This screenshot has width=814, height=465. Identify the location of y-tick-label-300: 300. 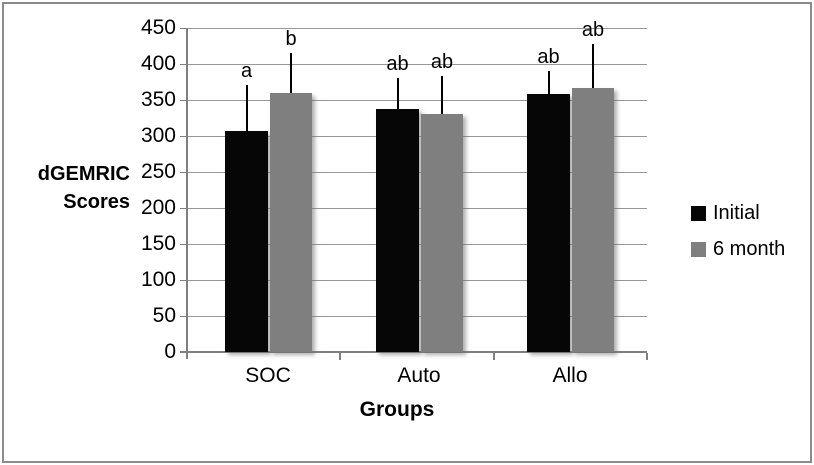
(158, 135).